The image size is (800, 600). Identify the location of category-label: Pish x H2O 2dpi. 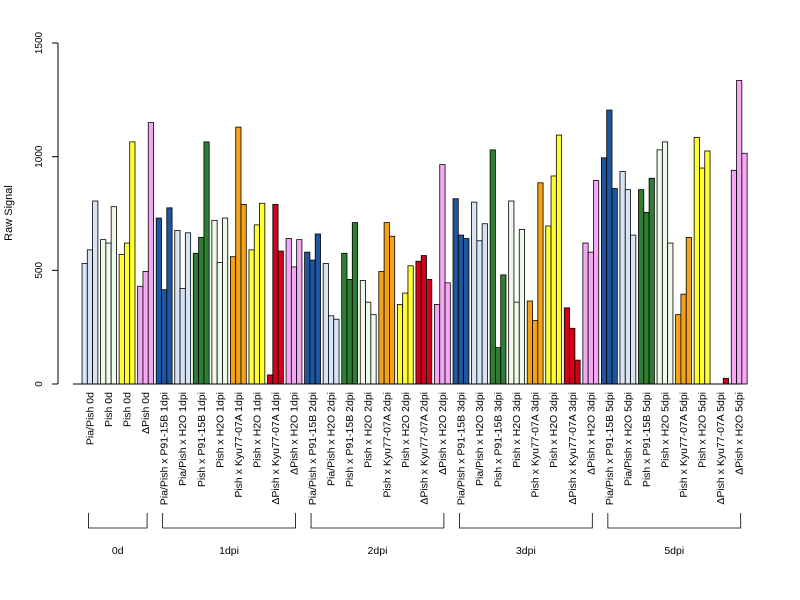
(406, 430).